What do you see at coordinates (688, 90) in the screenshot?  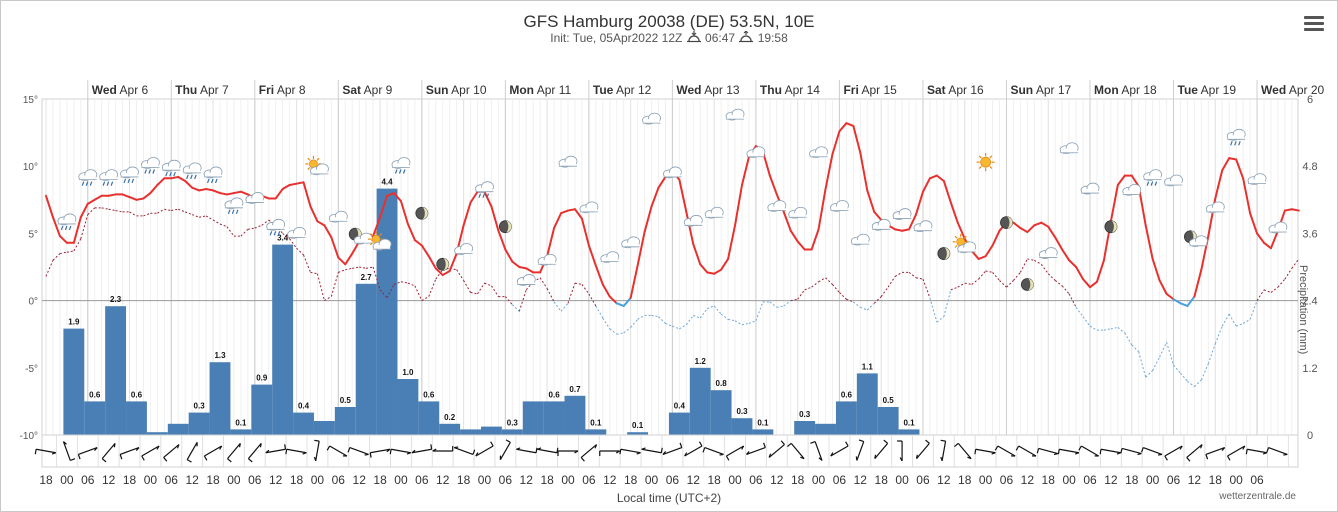 I see `day-name: Wed` at bounding box center [688, 90].